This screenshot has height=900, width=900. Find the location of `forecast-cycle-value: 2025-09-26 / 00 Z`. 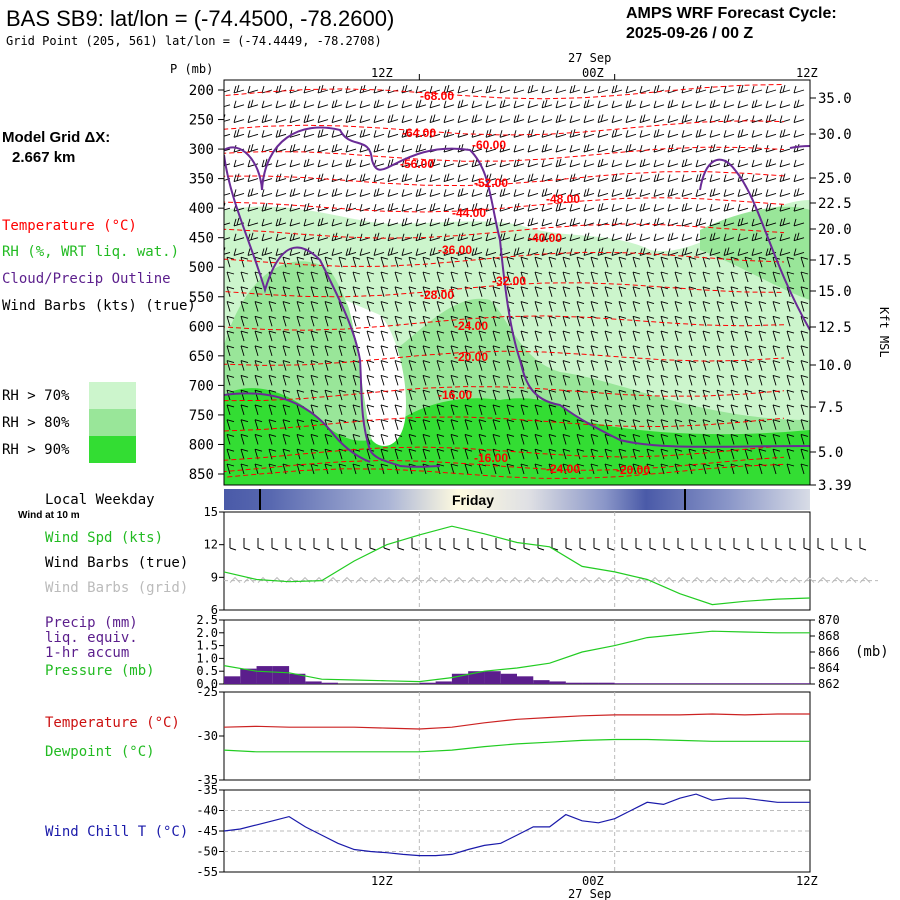

forecast-cycle-value: 2025-09-26 / 00 Z is located at coordinates (689, 33).